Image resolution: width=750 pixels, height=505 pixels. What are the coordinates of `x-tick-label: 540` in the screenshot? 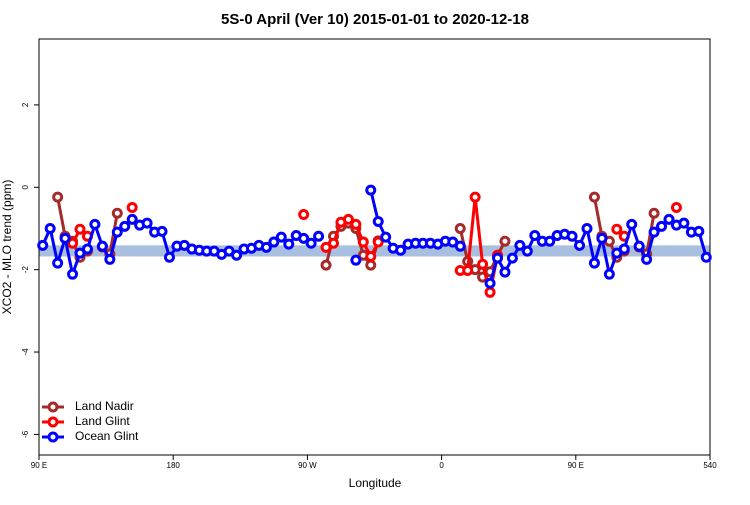 It's located at (710, 465).